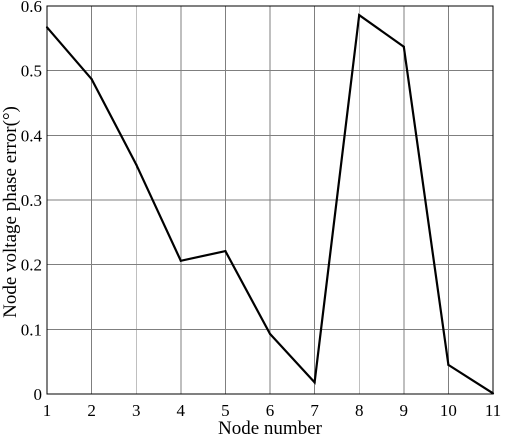 The image size is (505, 438). I want to click on x-tick-label: 11, so click(493, 410).